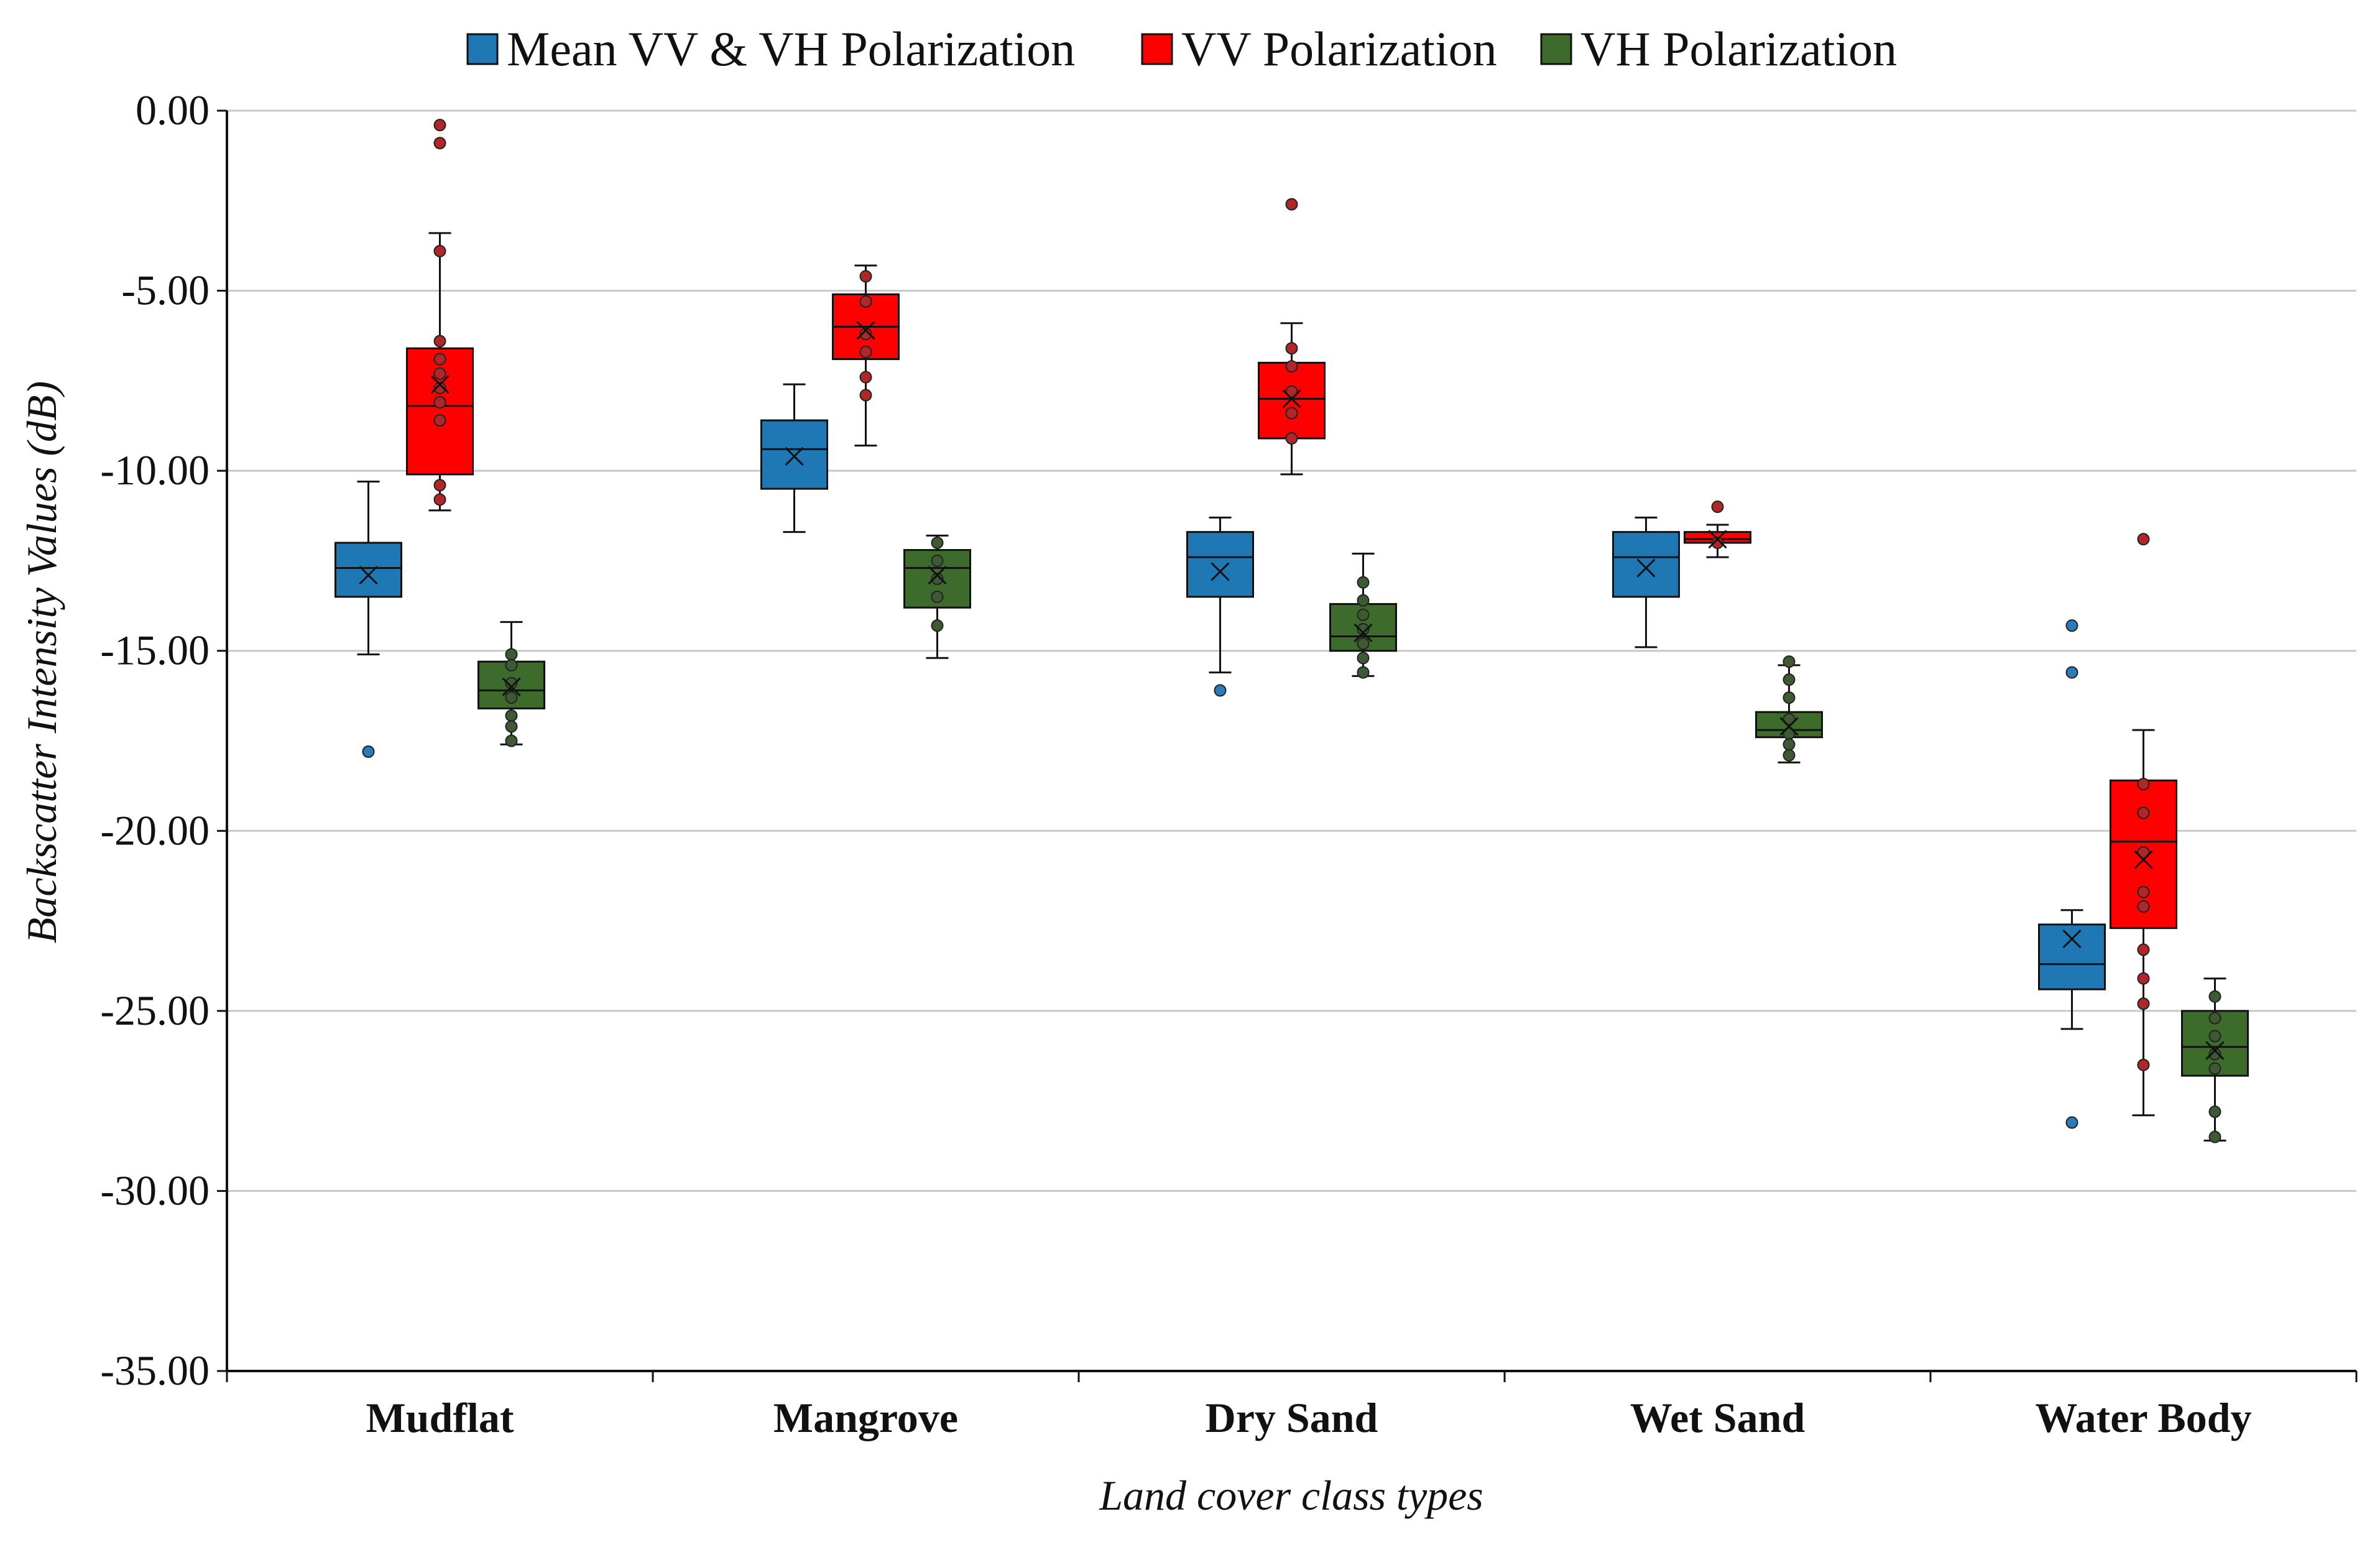 This screenshot has width=2380, height=1542. What do you see at coordinates (155, 1370) in the screenshot?
I see `y-tick-label: -35.00` at bounding box center [155, 1370].